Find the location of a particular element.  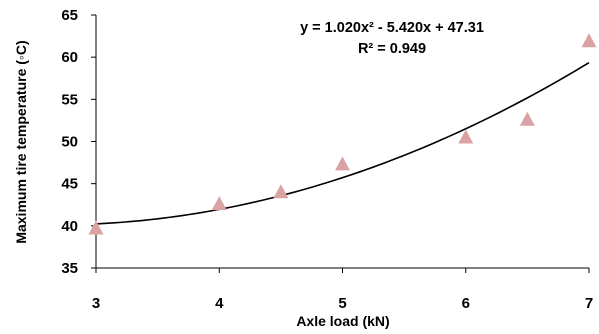

y-tick-label: 45 is located at coordinates (69, 184).